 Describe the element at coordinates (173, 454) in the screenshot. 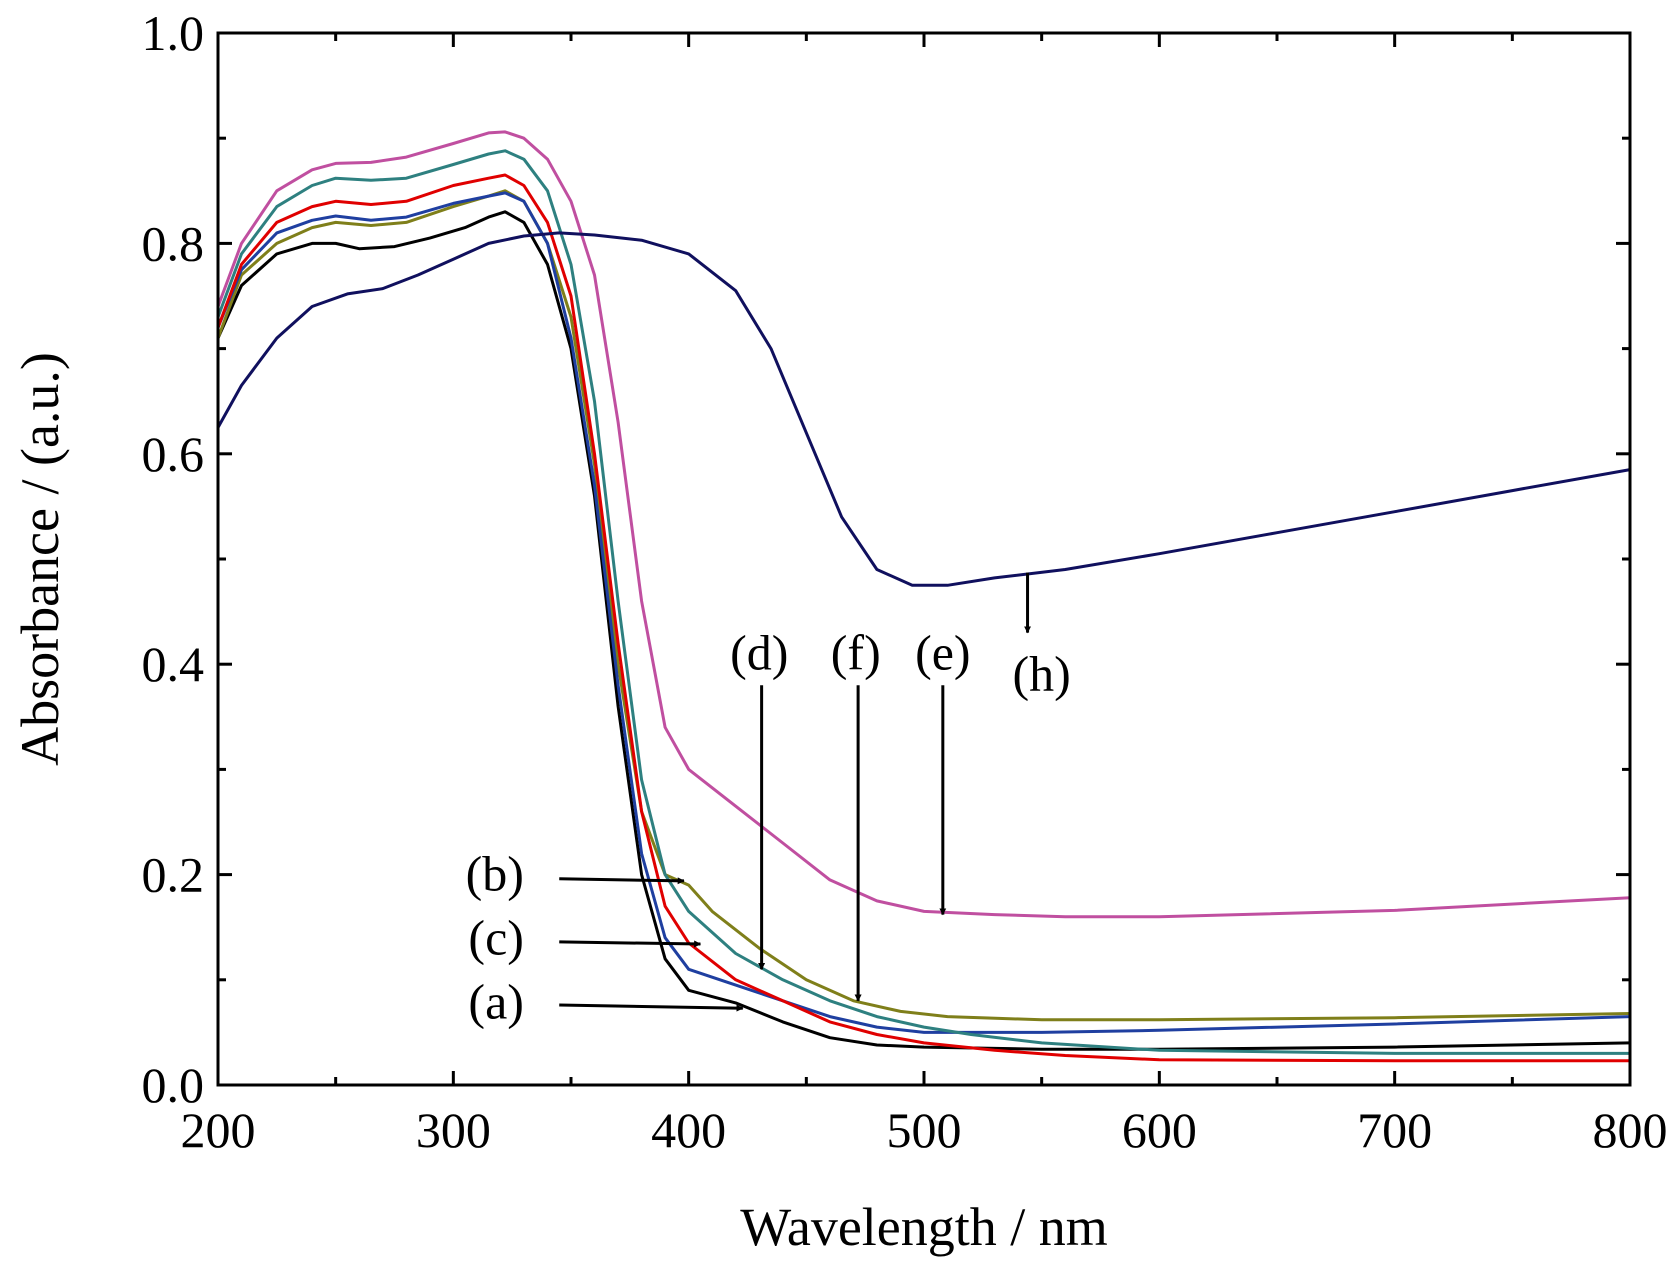

I see `y-tick-label: 0.6` at that location.